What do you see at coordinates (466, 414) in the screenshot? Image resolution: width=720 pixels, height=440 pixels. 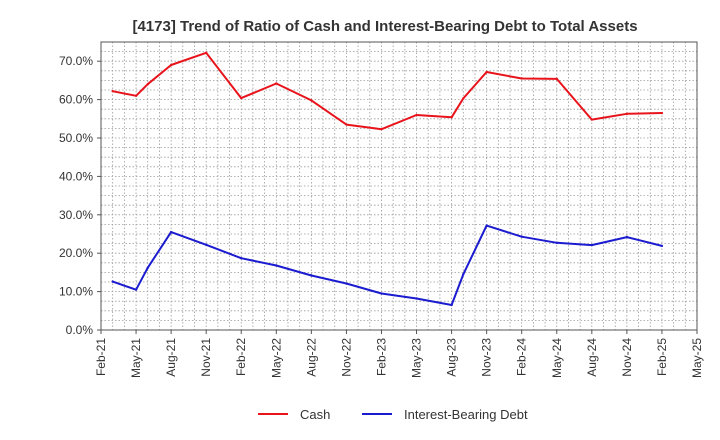 I see `legend-label-interest-bearing-debt: Interest-Bearing Debt` at bounding box center [466, 414].